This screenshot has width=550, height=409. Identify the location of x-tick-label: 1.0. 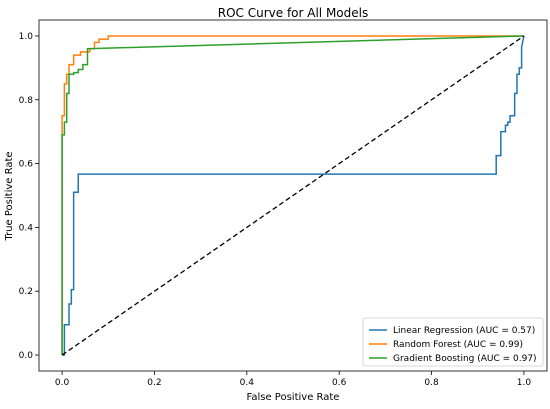
(524, 383).